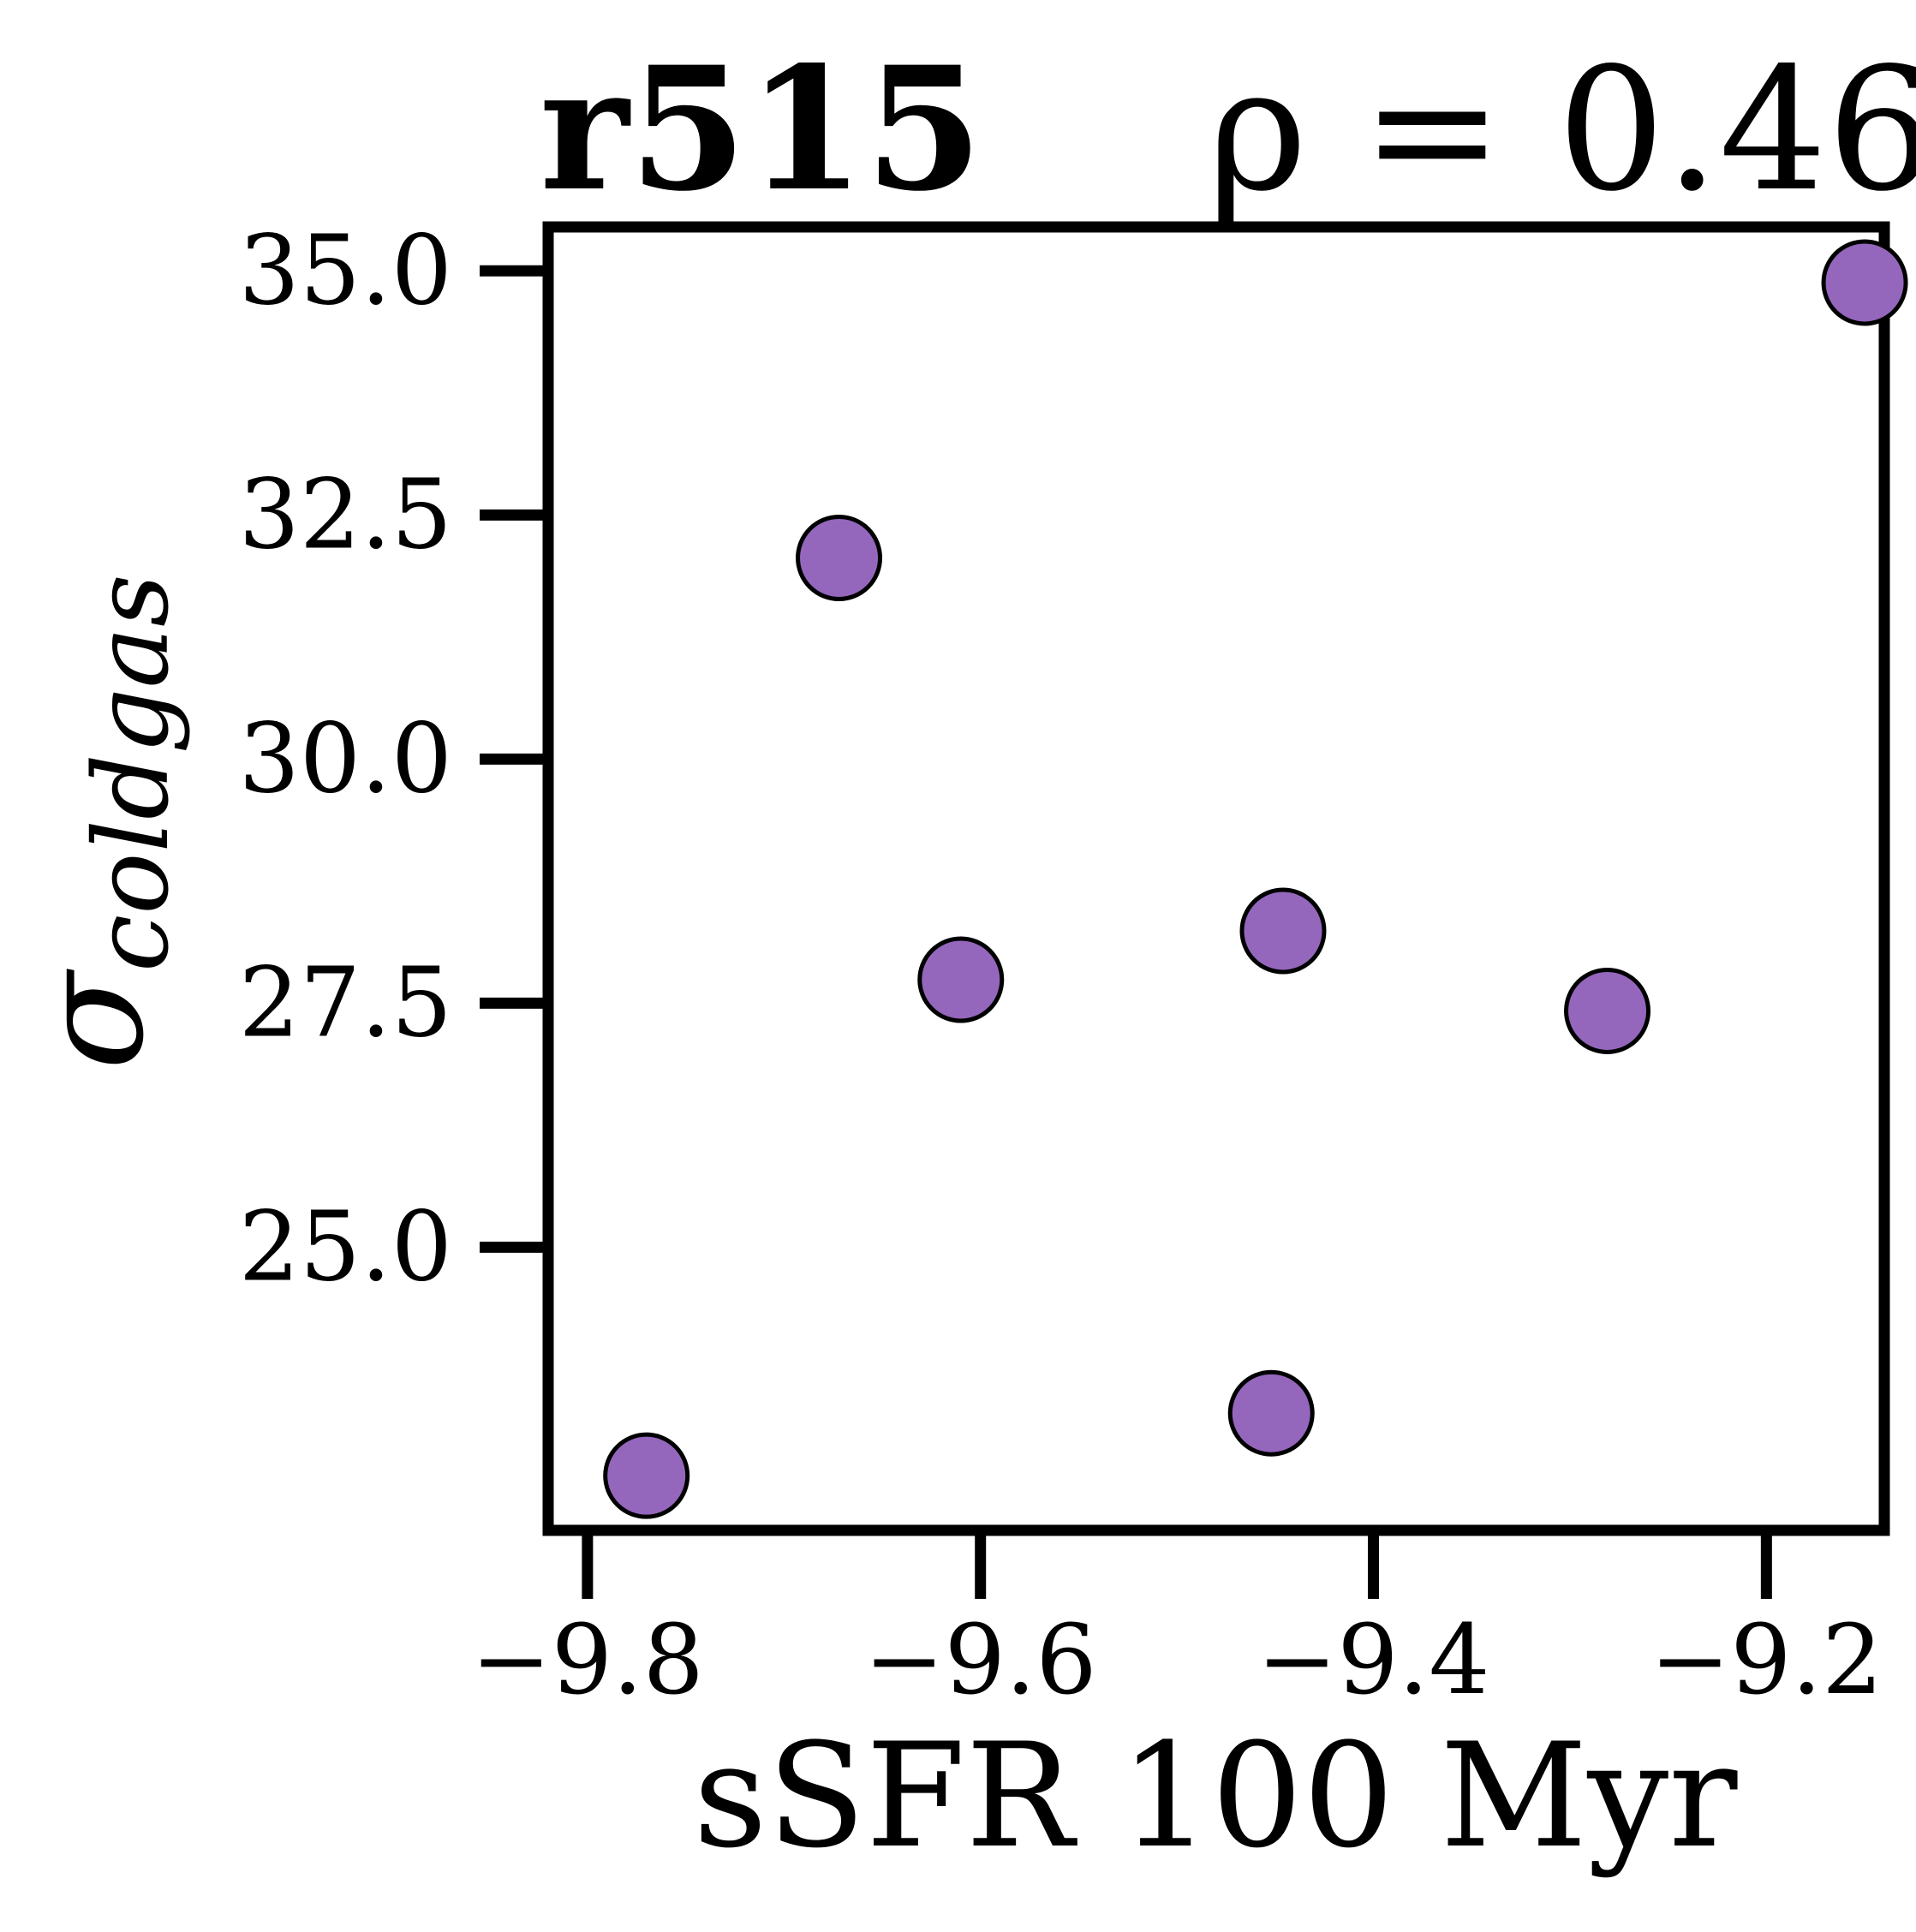 Image resolution: width=1916 pixels, height=1932 pixels. Describe the element at coordinates (1177, 1623) in the screenshot. I see `x-axis-ticks: −9.8 −9.6 −9.4 −9.2` at that location.